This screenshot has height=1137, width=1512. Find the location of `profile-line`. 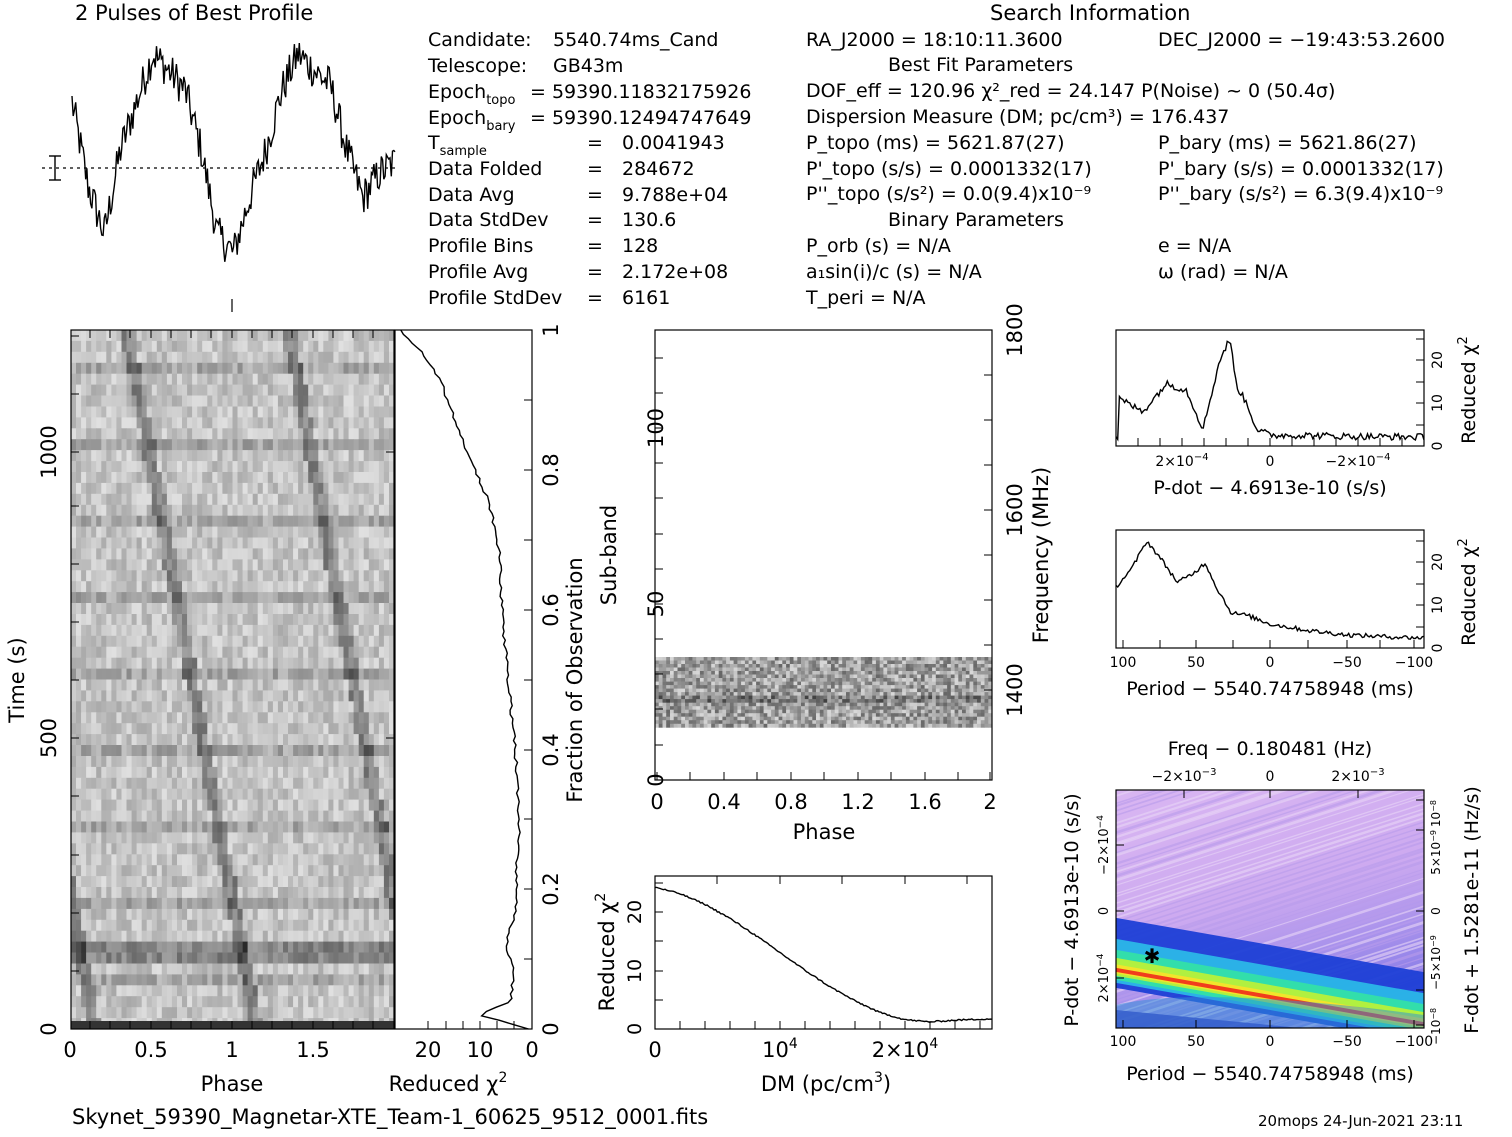

profile-line is located at coordinates (233, 152).